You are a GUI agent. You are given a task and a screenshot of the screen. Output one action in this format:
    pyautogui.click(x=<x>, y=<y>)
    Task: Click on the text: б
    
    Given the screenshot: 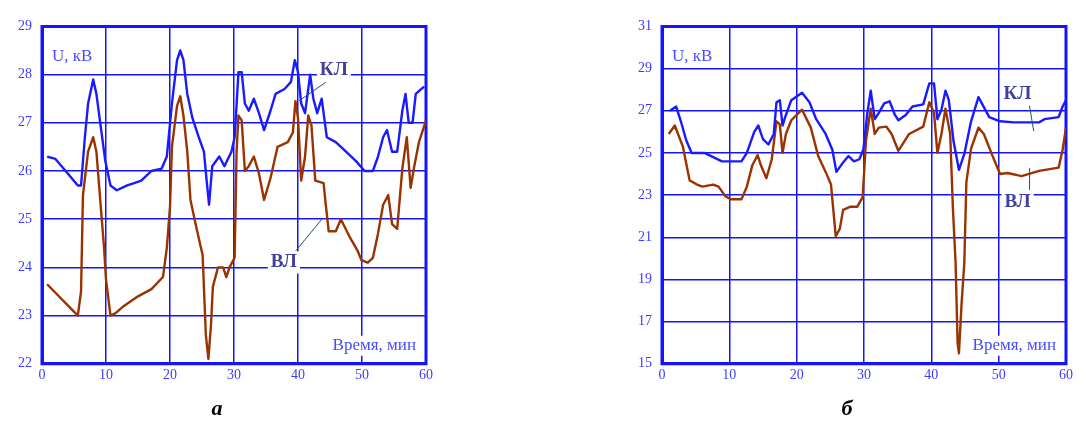 What is the action you would take?
    pyautogui.click(x=847, y=408)
    